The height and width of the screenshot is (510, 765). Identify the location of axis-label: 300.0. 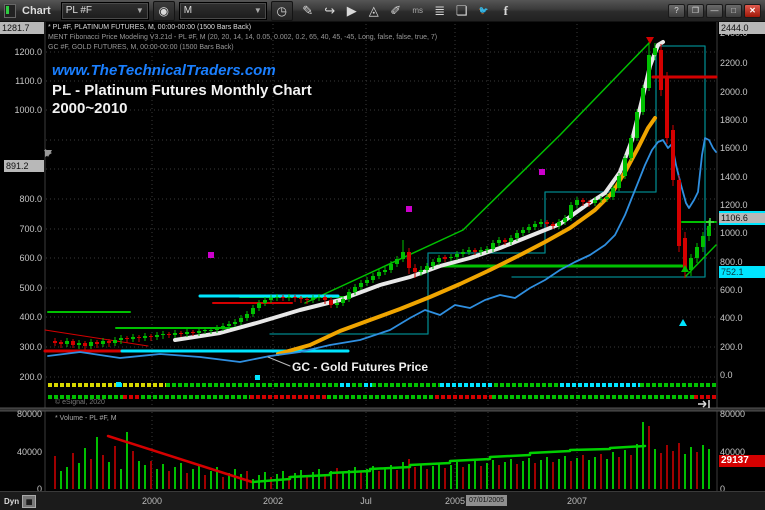
(30, 347).